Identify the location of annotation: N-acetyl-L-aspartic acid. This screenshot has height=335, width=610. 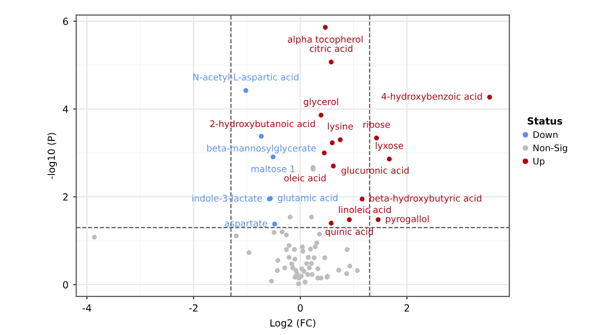
(245, 78).